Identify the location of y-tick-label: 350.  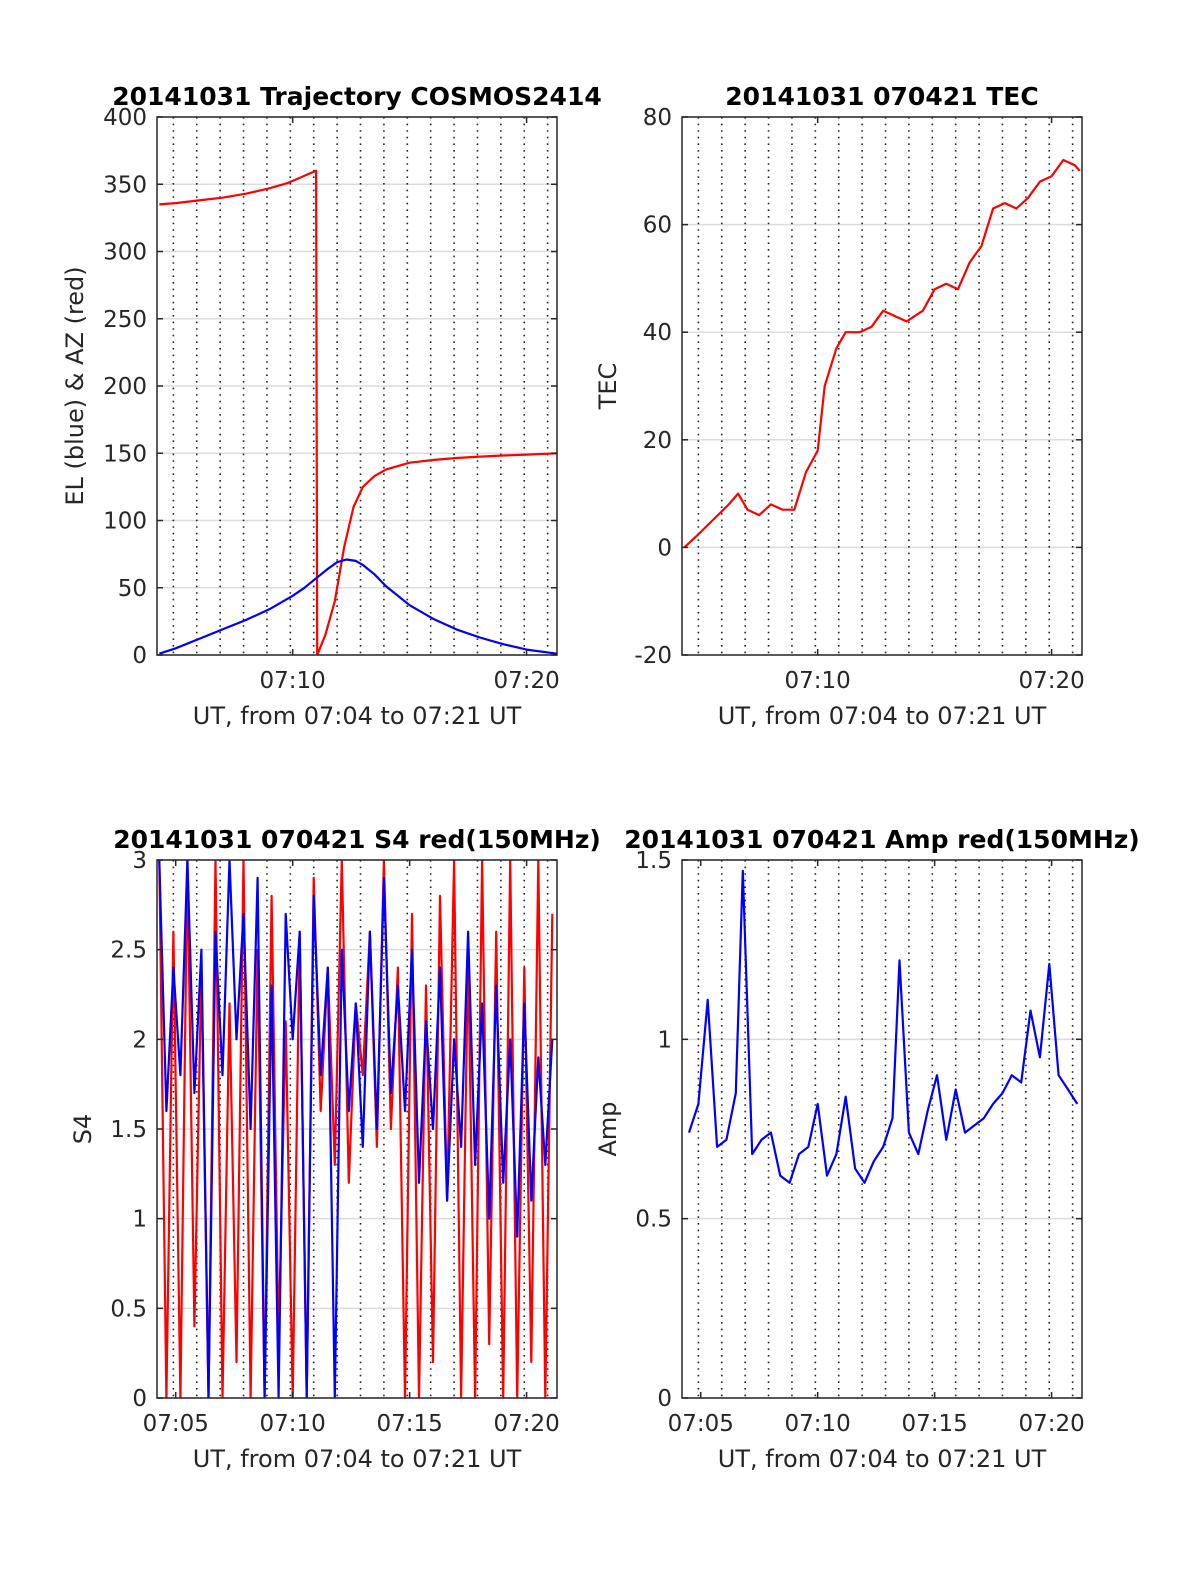
(125, 185).